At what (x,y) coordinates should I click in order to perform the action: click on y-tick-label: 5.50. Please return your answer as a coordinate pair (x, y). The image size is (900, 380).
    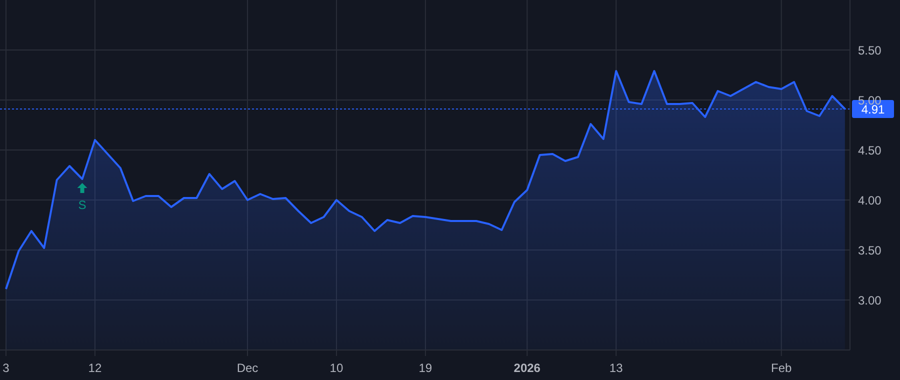
    Looking at the image, I should click on (870, 50).